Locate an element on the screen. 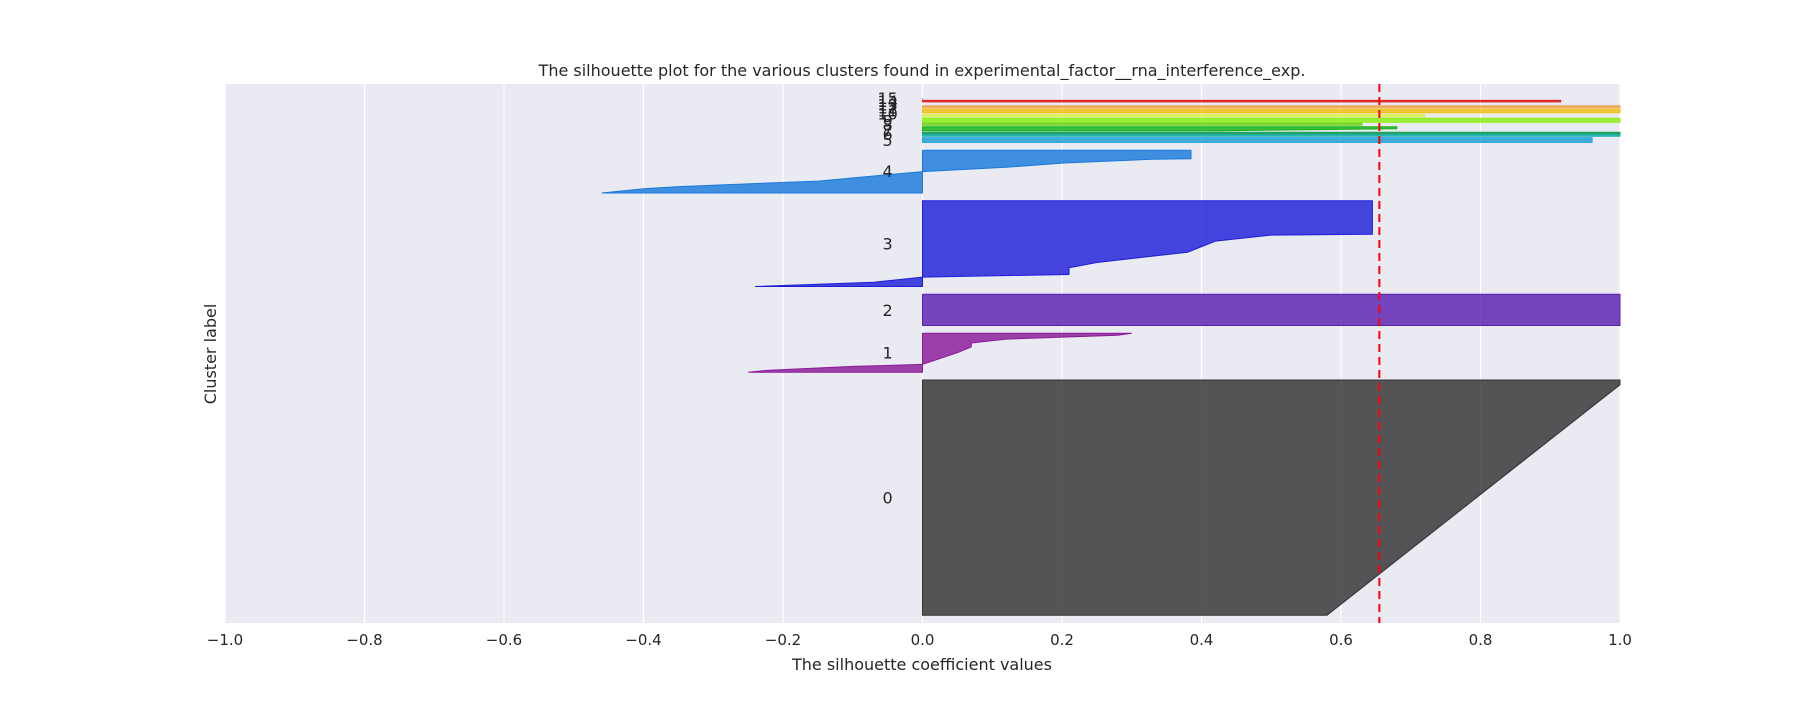  cluster-label-13: 13 is located at coordinates (887, 104).